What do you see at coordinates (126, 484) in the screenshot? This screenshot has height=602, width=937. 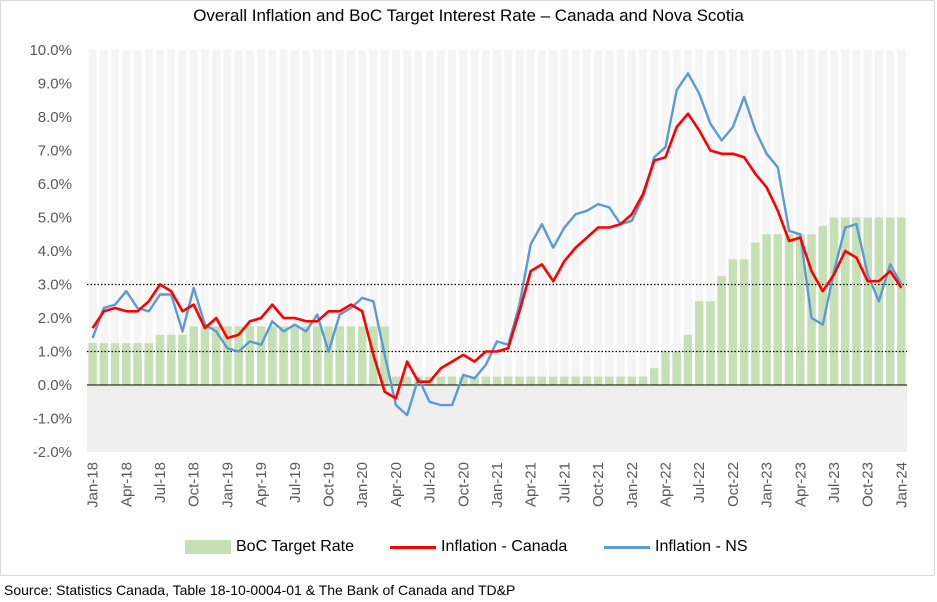 I see `x-tick-label: Apr-18` at bounding box center [126, 484].